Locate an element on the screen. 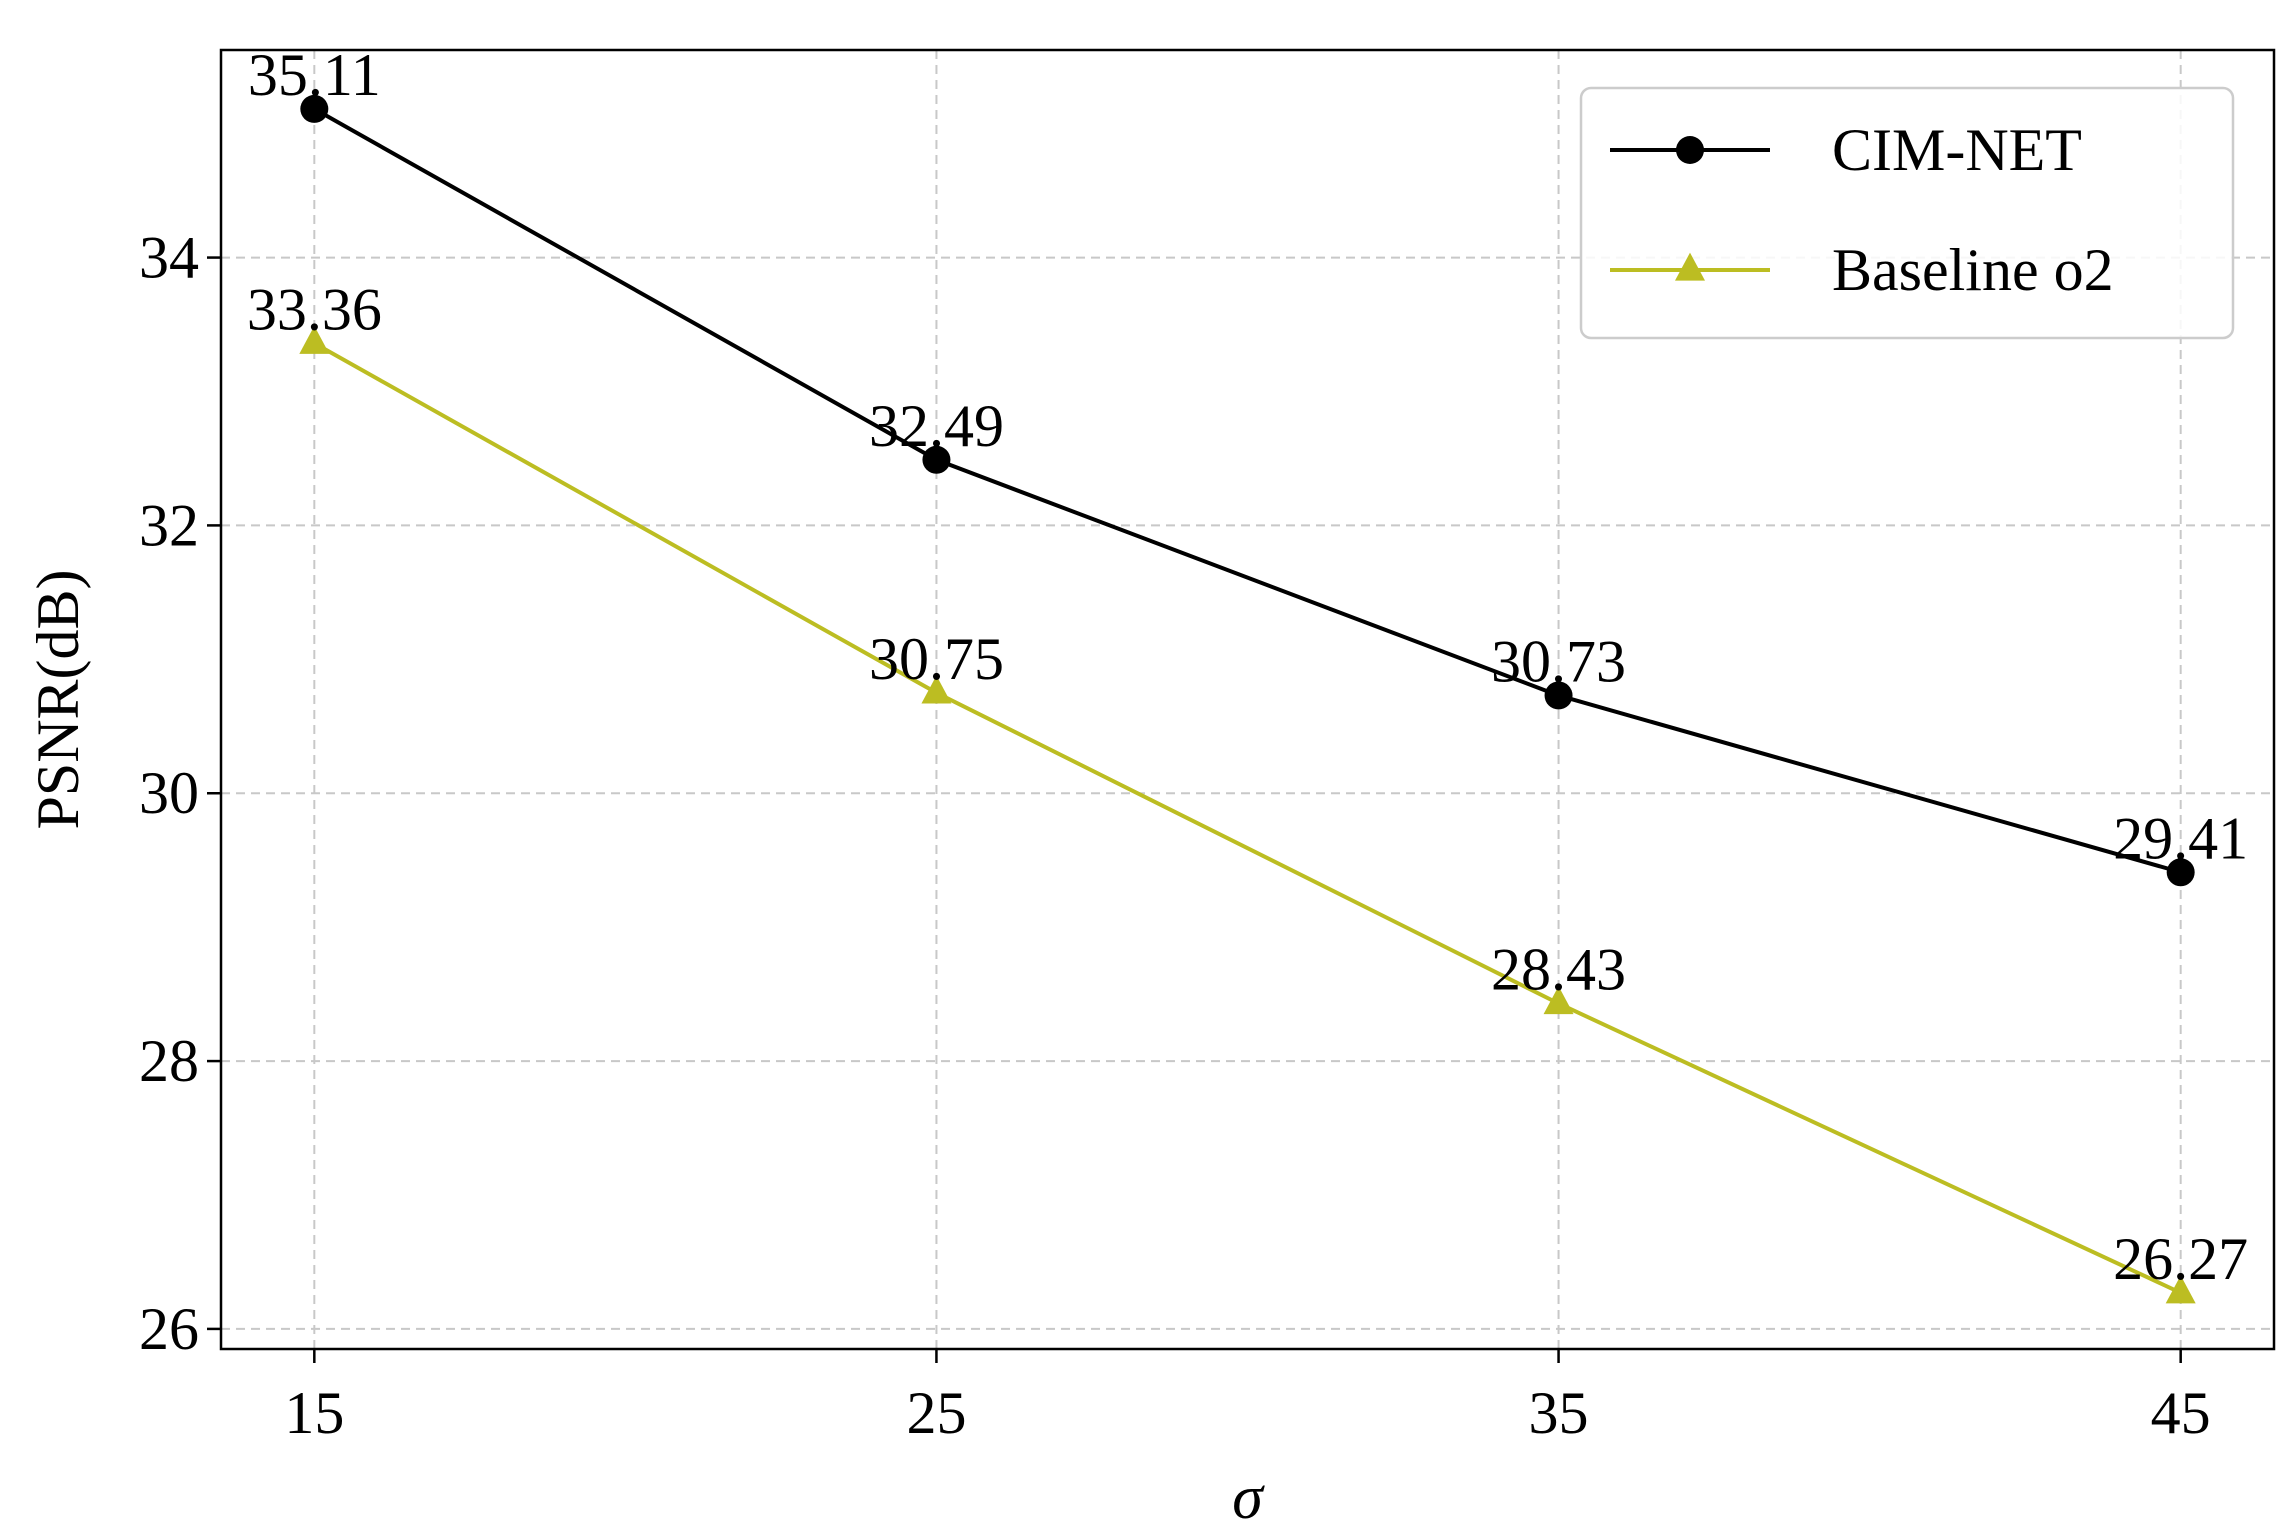 The height and width of the screenshot is (1527, 2286). x-tick-label: 45 is located at coordinates (2181, 1413).